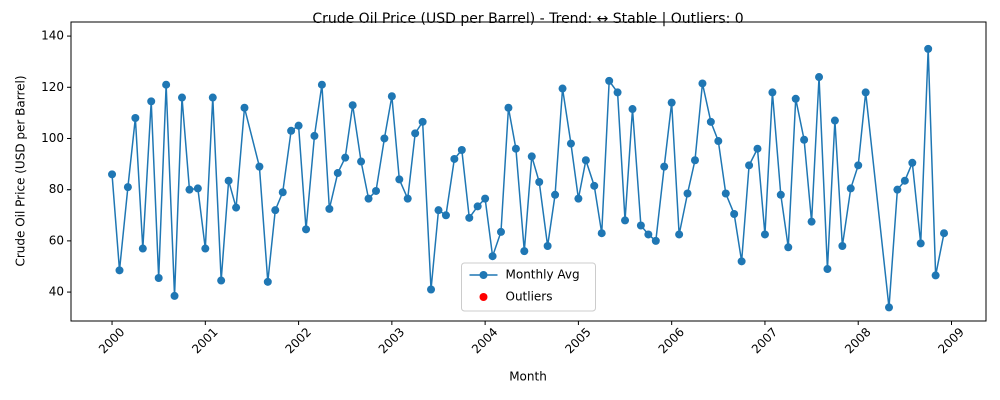 Image resolution: width=1000 pixels, height=400 pixels. What do you see at coordinates (529, 297) in the screenshot?
I see `legend-label: Outliers` at bounding box center [529, 297].